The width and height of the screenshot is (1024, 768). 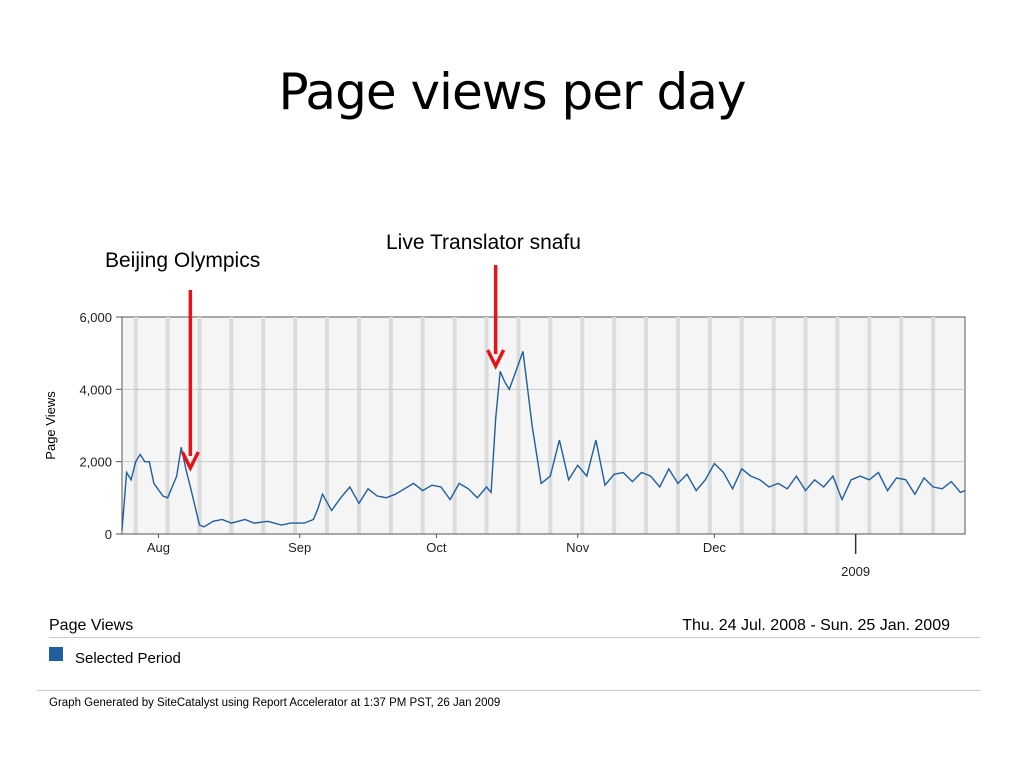 I want to click on x-tick-label: Oct, so click(x=436, y=547).